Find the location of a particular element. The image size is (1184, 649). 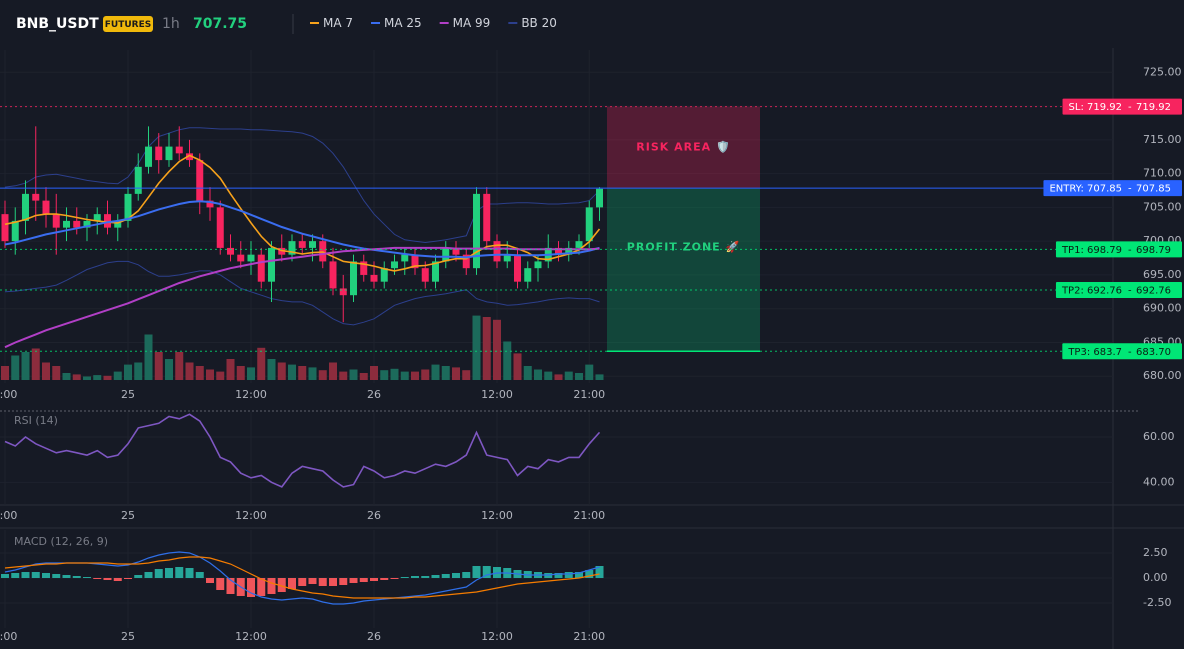

legend-label: MA 7 is located at coordinates (338, 23).